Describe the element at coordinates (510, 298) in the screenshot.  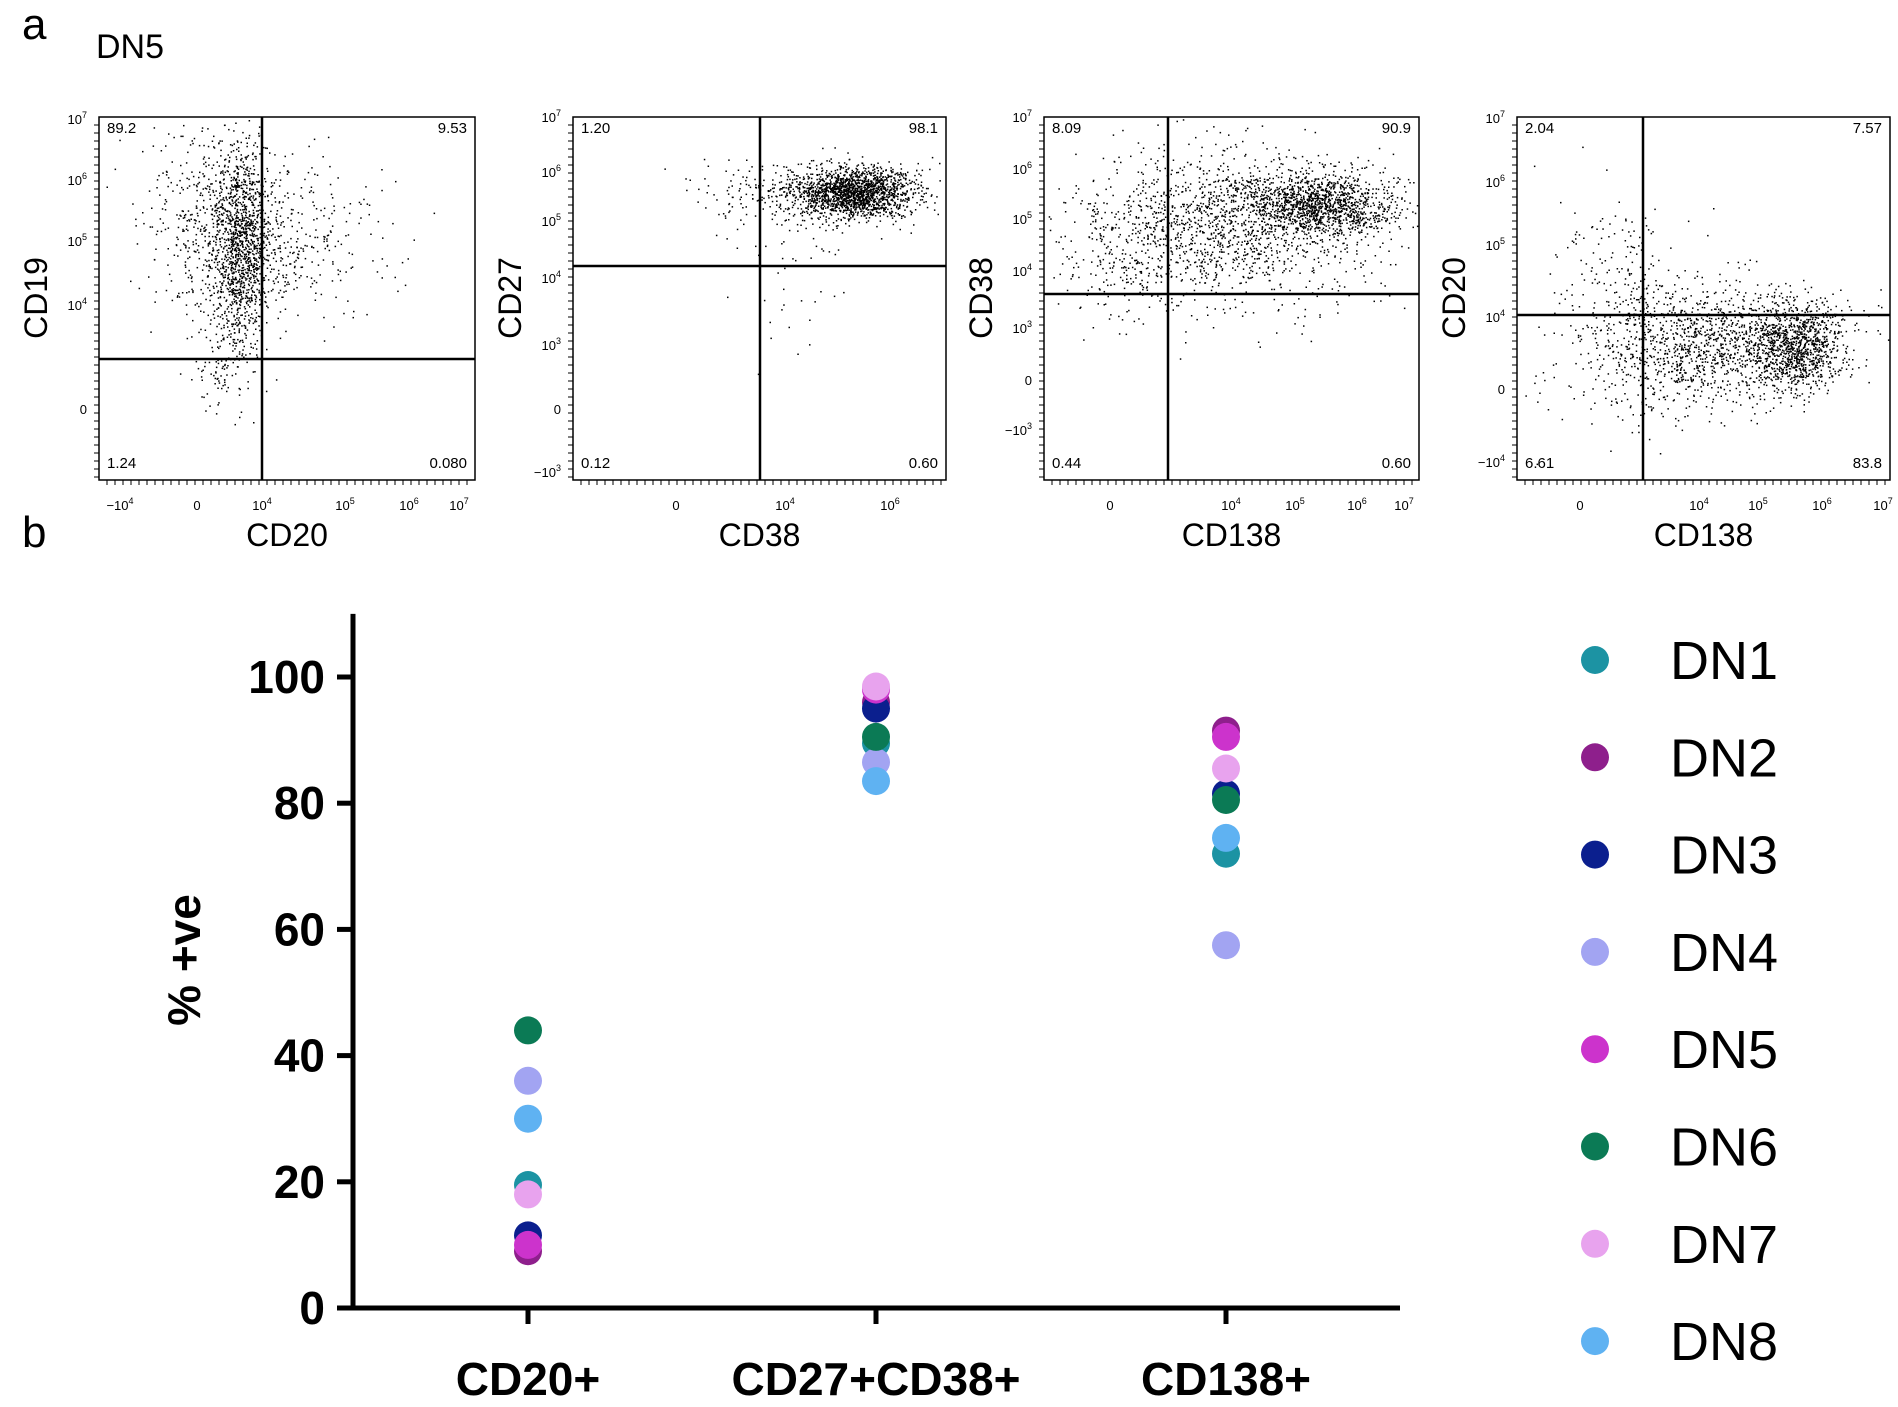
I see `y-axis-label: CD27` at that location.